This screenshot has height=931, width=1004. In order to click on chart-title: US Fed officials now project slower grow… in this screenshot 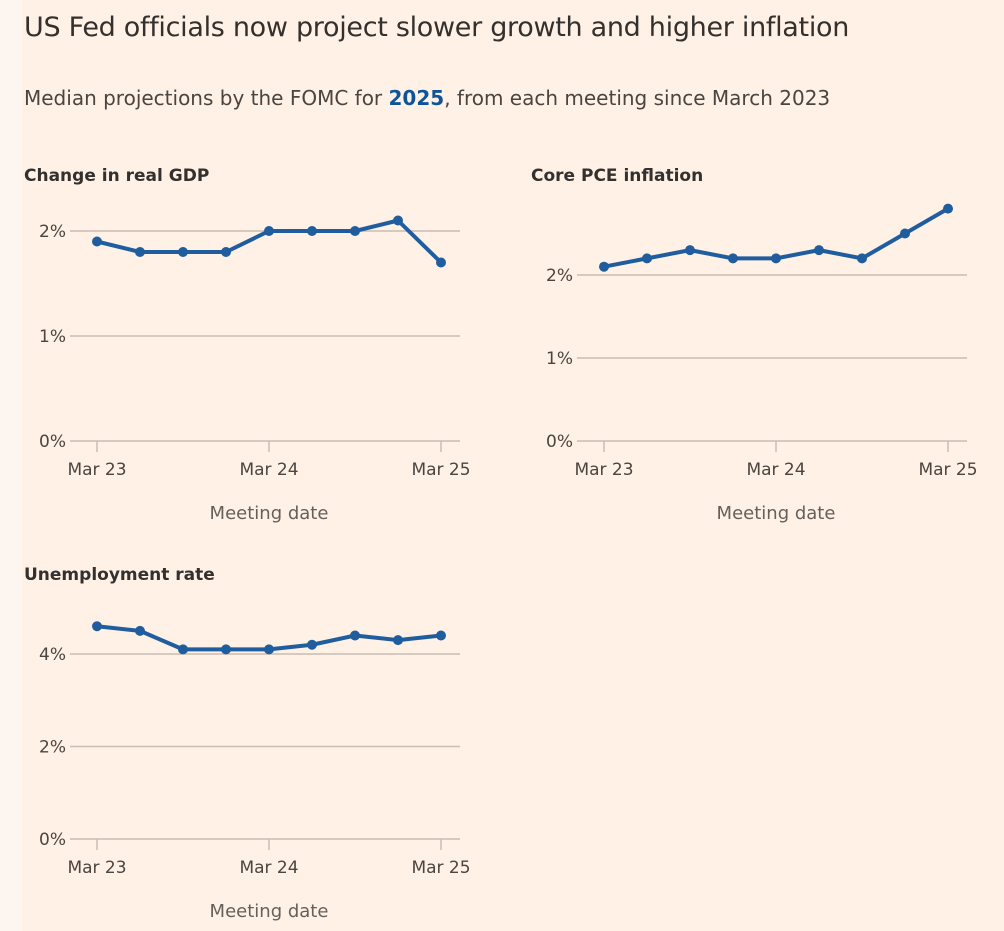, I will do `click(437, 27)`.